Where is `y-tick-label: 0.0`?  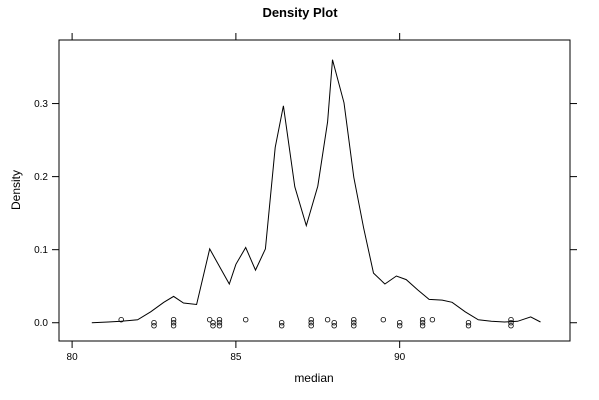 y-tick-label: 0.0 is located at coordinates (41, 323).